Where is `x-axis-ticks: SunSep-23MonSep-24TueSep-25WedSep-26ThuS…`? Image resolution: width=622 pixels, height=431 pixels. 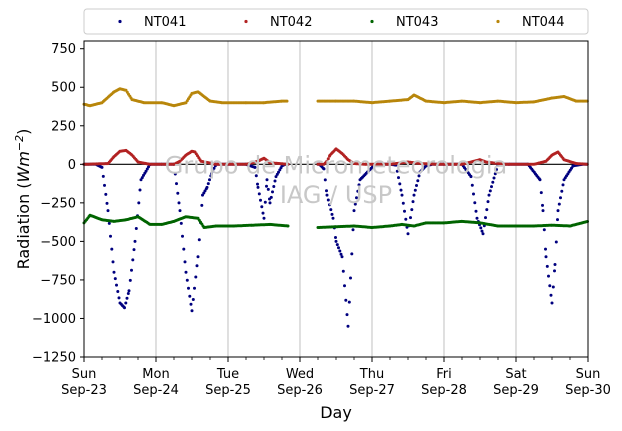
x-axis-ticks: SunSep-23MonSep-24TueSep-25WedSep-26ThuS… is located at coordinates (336, 377).